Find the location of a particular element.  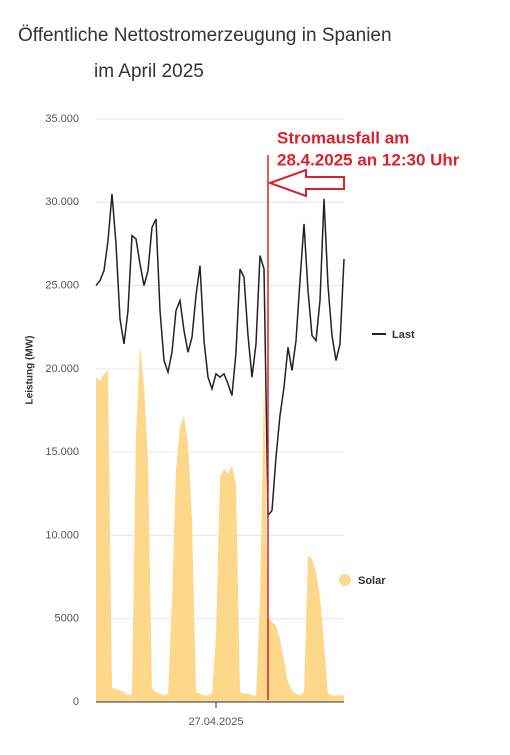

y-tick-label: 5000 is located at coordinates (67, 619).